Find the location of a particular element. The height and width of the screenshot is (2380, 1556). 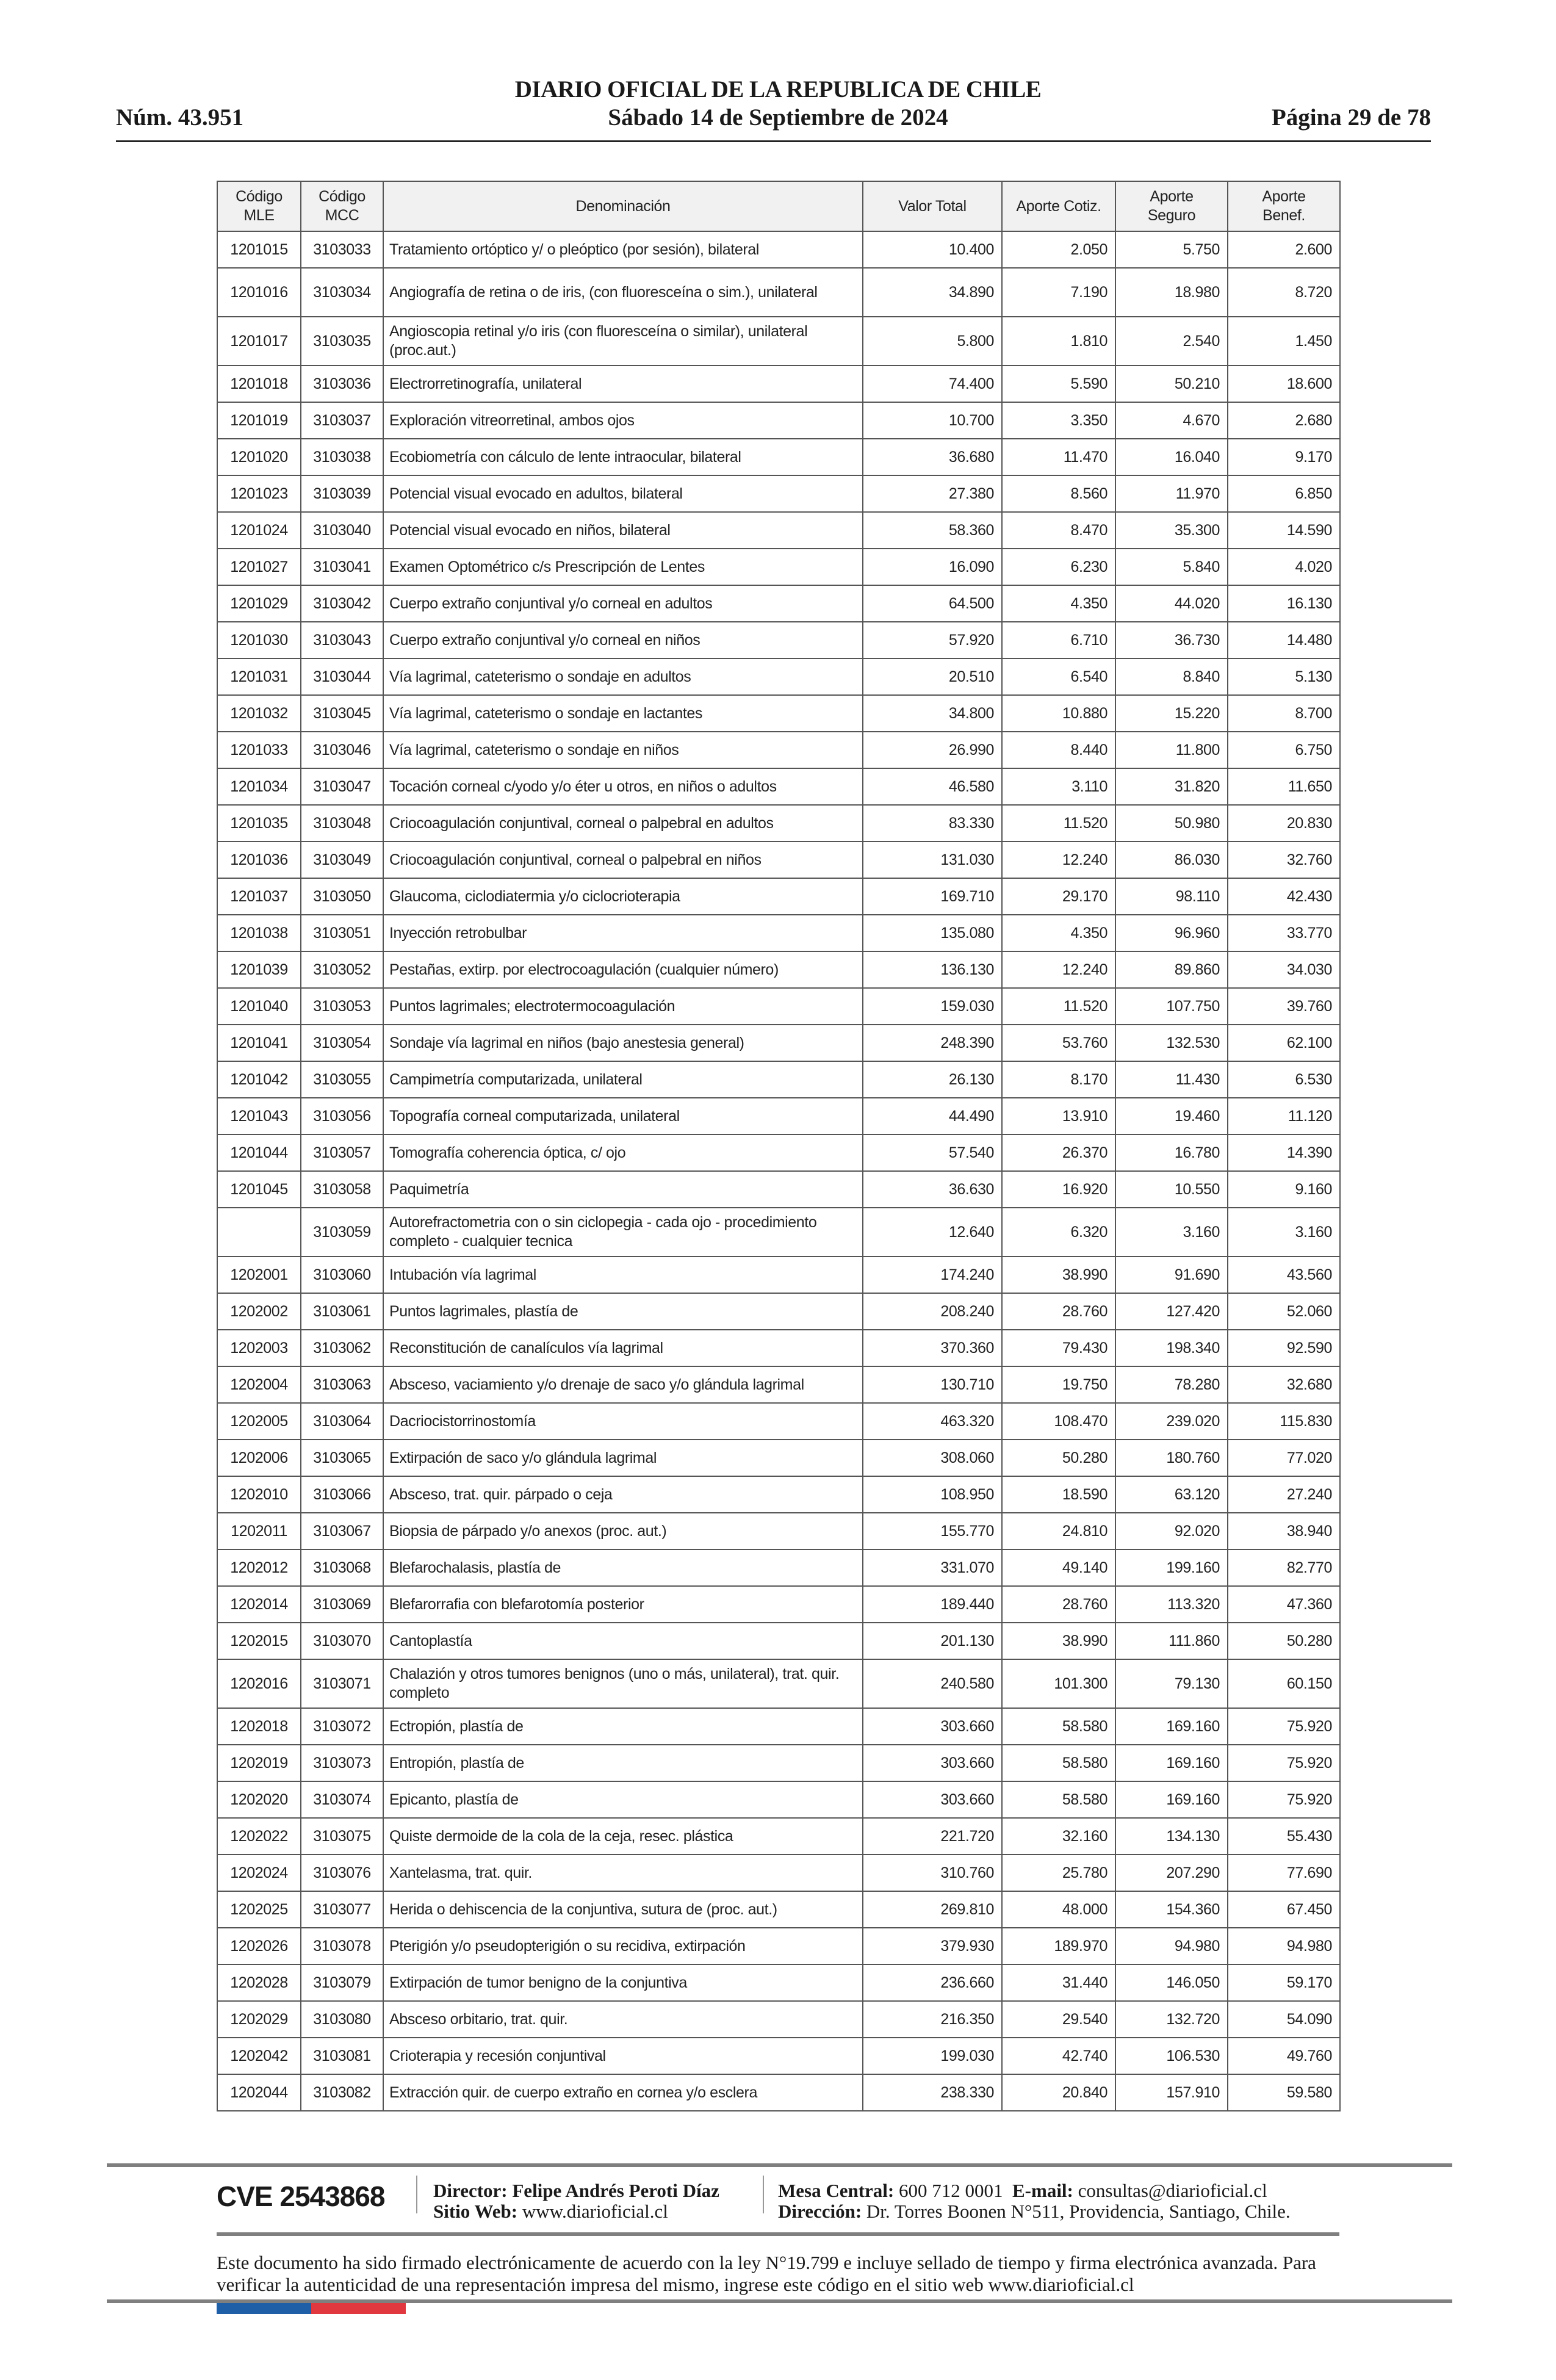

cell-valor-total: 201.130 is located at coordinates (933, 1641).